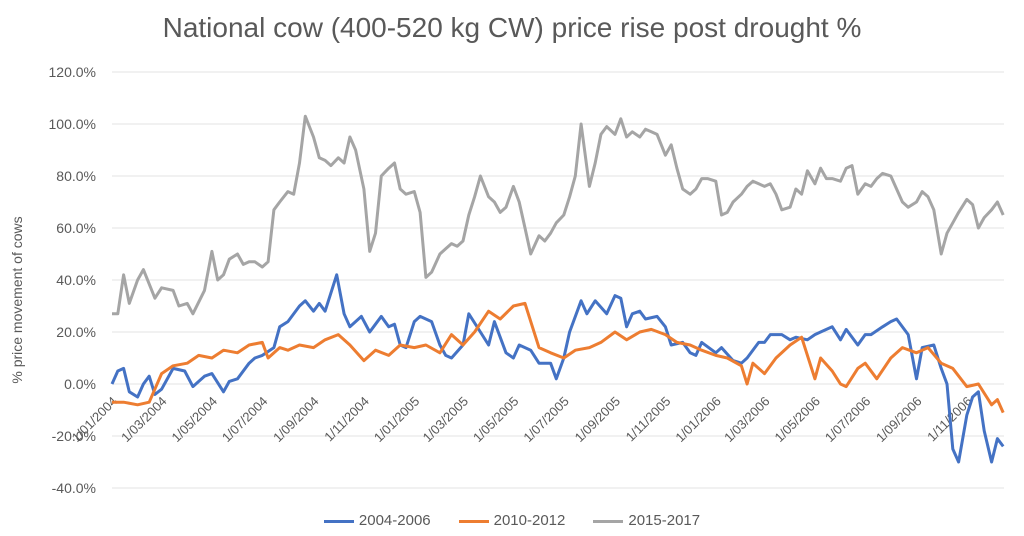 The height and width of the screenshot is (536, 1024). Describe the element at coordinates (76, 228) in the screenshot. I see `y-tick-label: 60.0%` at that location.